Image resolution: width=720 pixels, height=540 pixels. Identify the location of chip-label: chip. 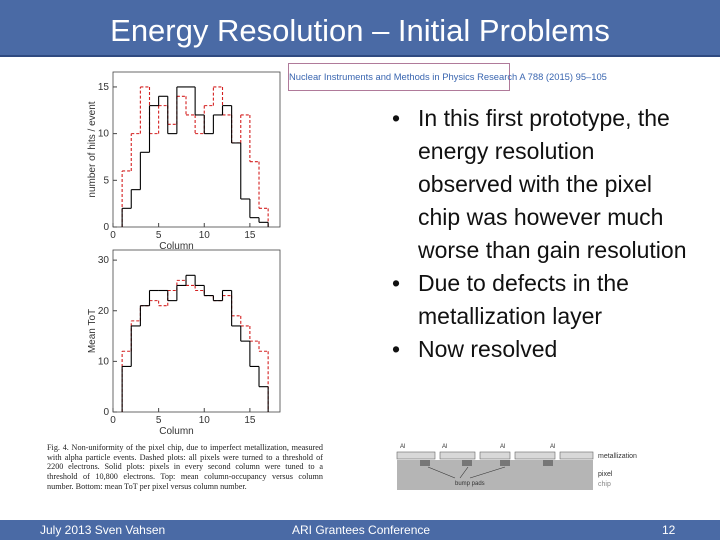
(604, 484).